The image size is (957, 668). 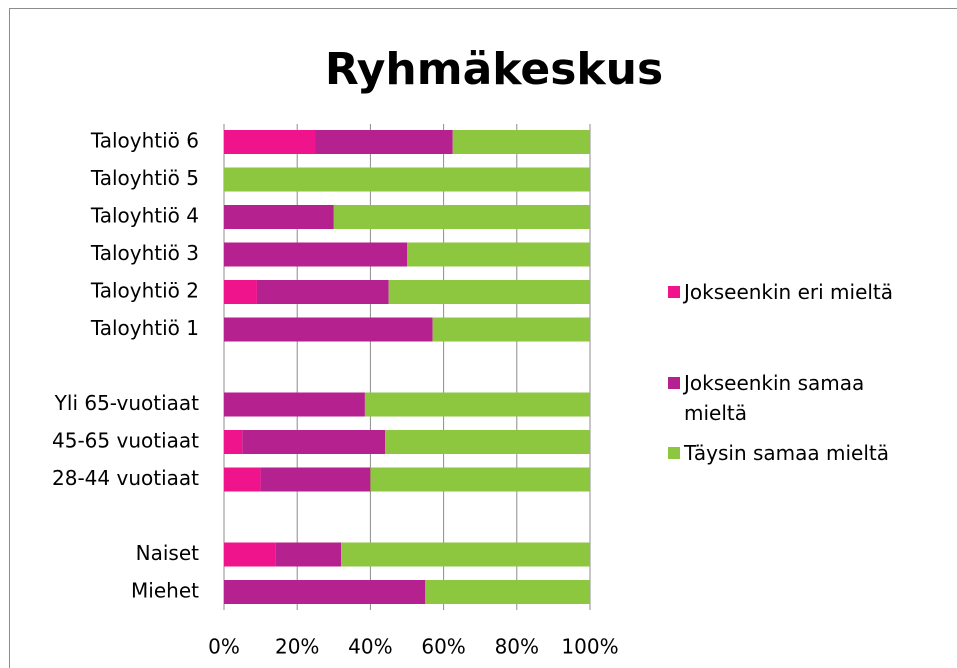 What do you see at coordinates (144, 291) in the screenshot?
I see `y-tick-label: Taloyhtiö 2` at bounding box center [144, 291].